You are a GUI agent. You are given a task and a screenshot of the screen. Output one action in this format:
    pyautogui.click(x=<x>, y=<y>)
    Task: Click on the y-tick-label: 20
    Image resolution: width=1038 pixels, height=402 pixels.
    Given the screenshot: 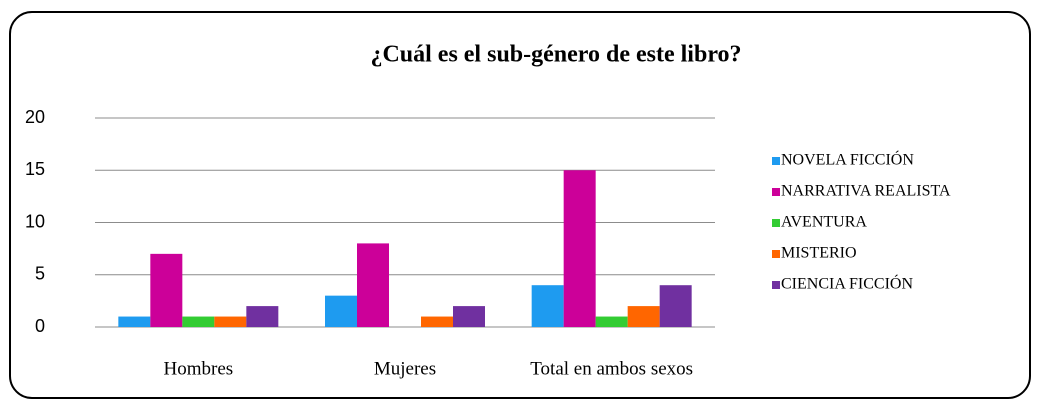 What is the action you would take?
    pyautogui.click(x=35, y=117)
    